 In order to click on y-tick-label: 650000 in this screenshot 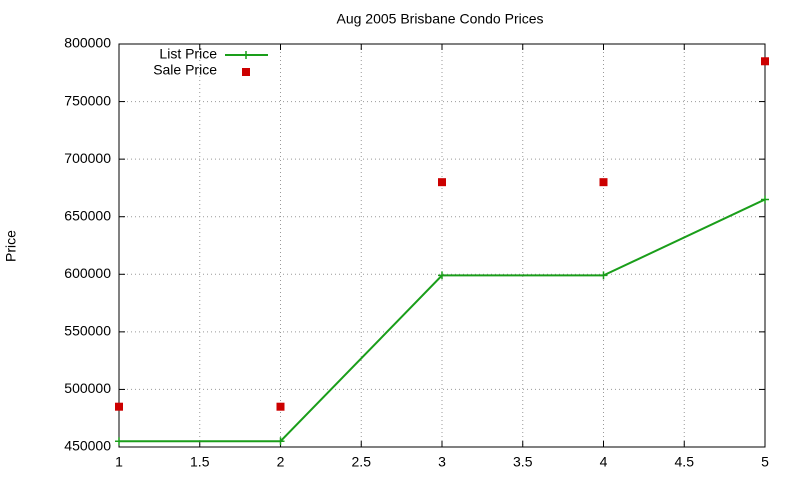, I will do `click(87, 215)`.